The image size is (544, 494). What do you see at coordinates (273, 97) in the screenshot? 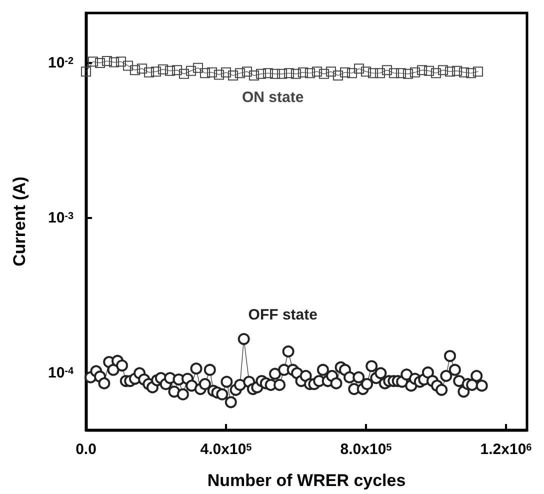
I see `series-label: ON state` at bounding box center [273, 97].